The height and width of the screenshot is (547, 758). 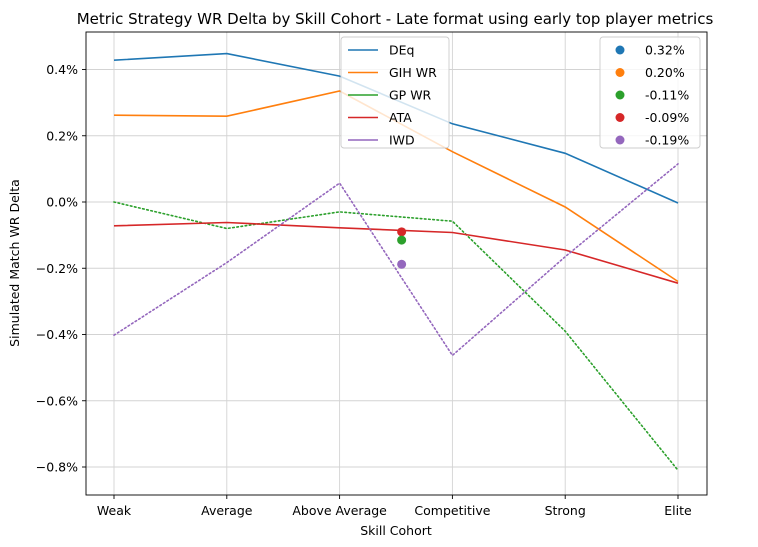 What do you see at coordinates (452, 510) in the screenshot?
I see `x-tick-label: Competitive` at bounding box center [452, 510].